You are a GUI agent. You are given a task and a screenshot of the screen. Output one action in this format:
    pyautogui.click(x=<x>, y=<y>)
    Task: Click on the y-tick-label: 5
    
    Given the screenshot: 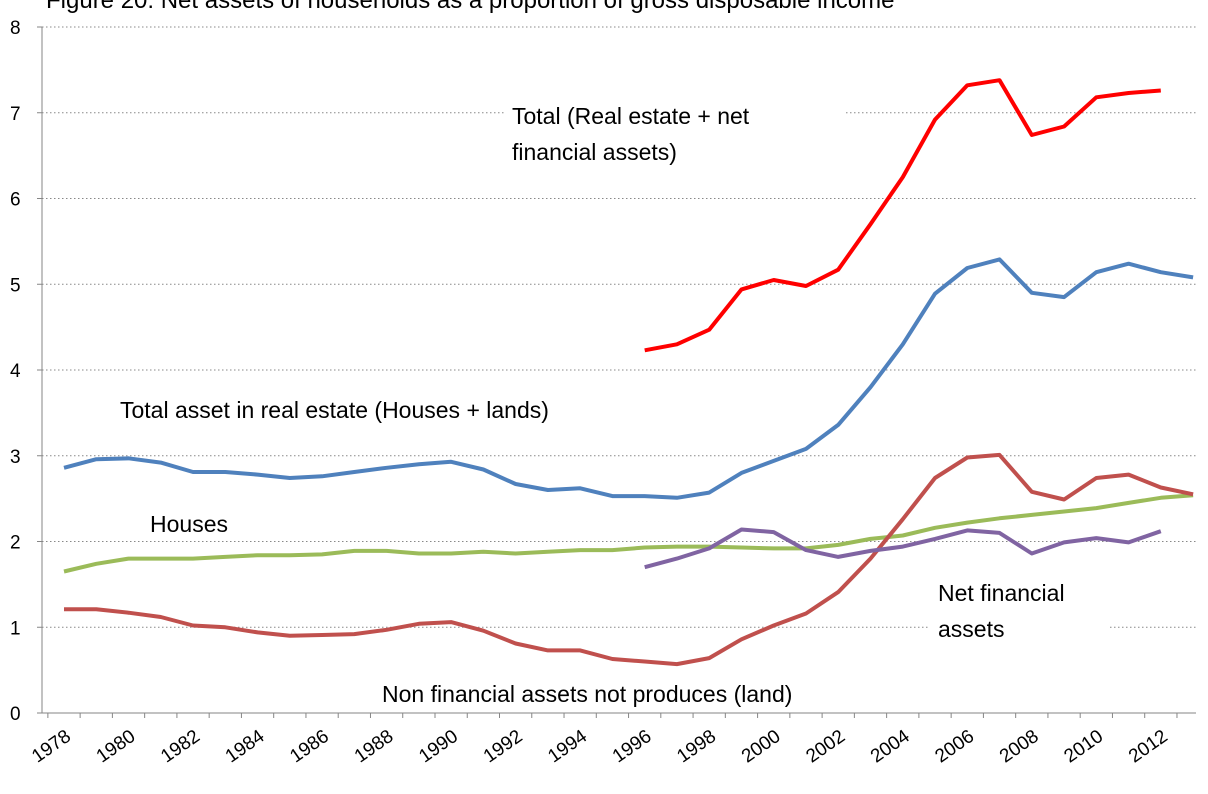 What is the action you would take?
    pyautogui.click(x=15, y=285)
    